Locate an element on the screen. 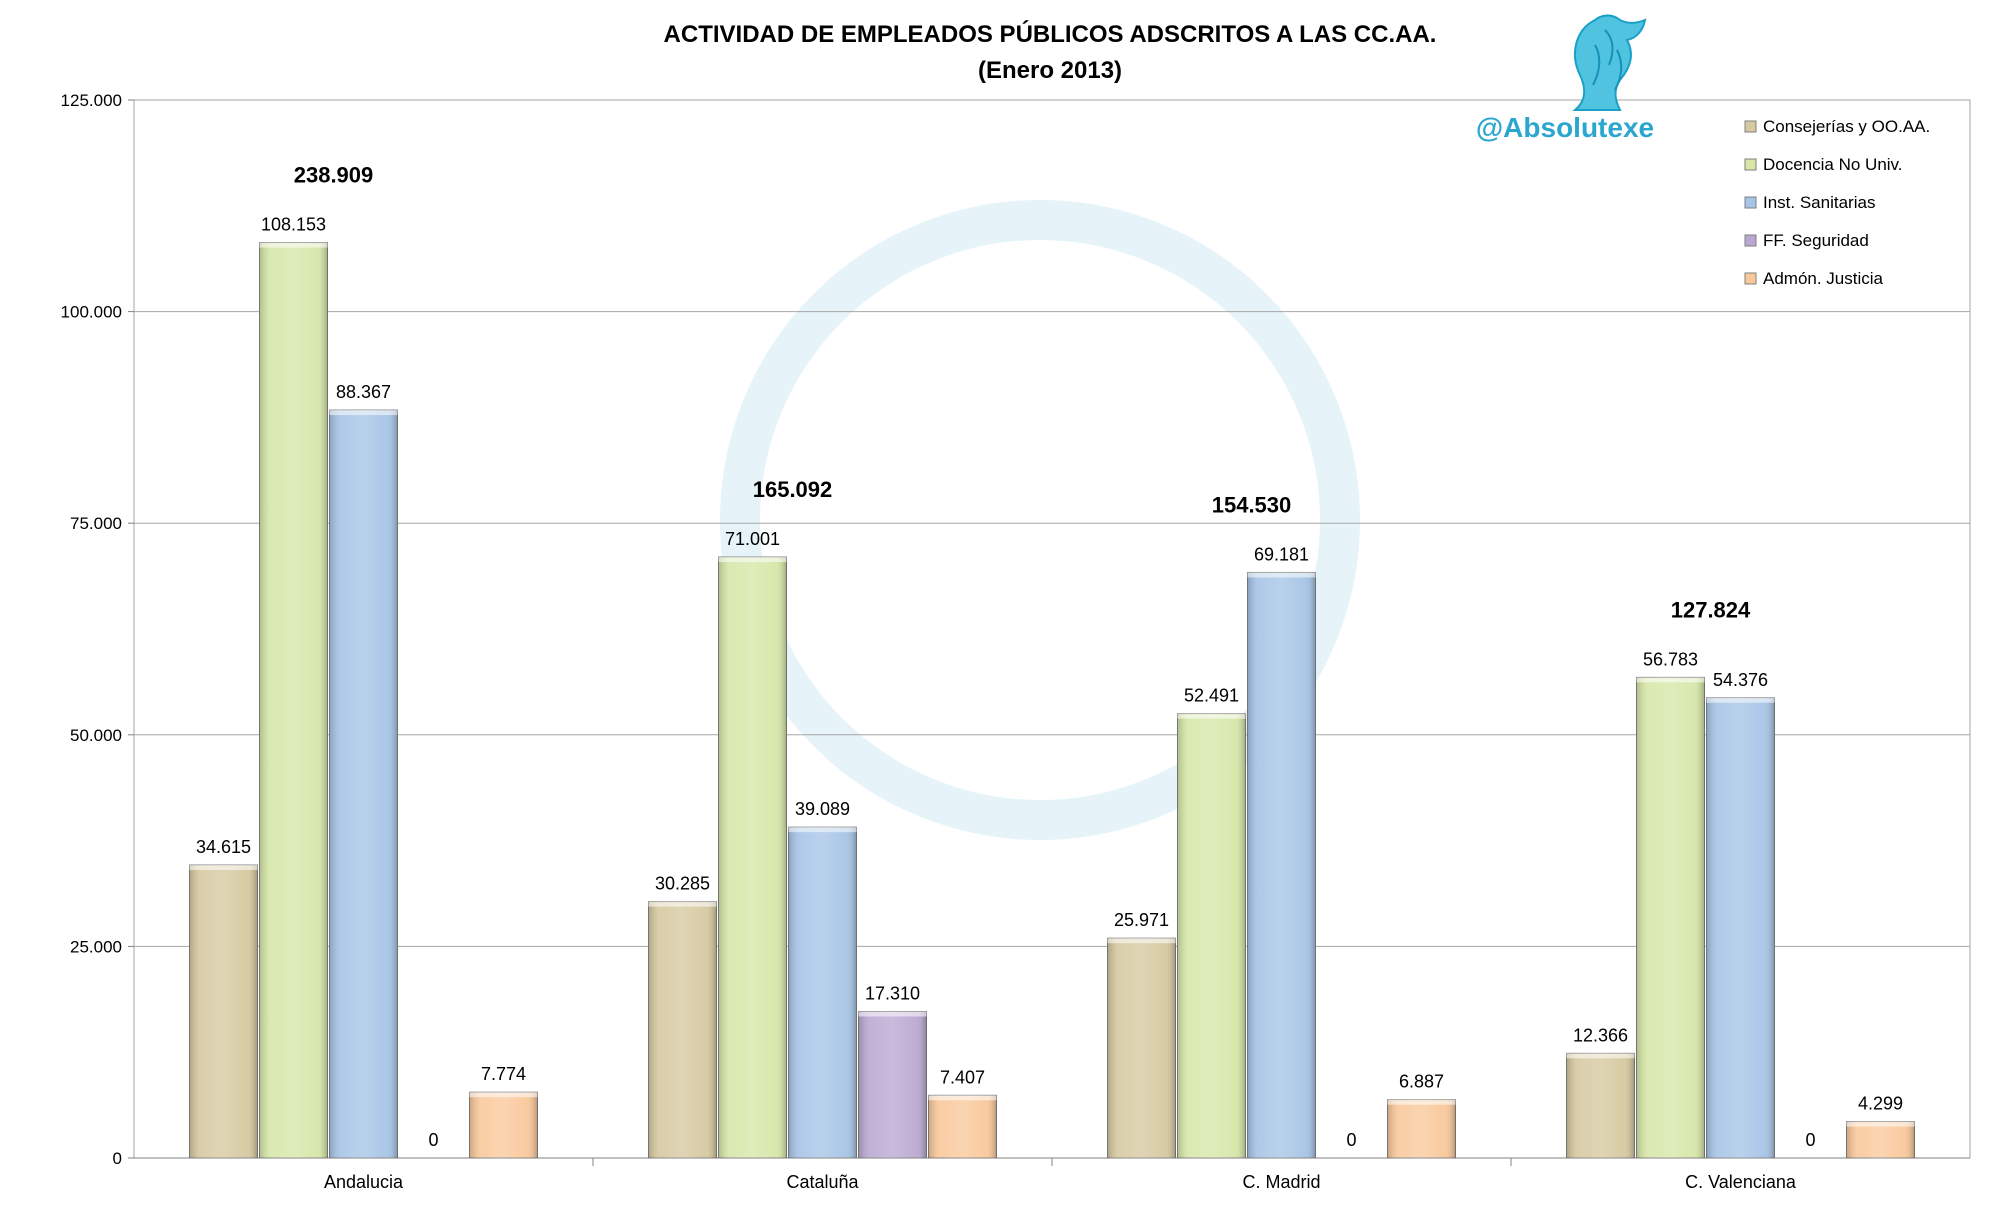 This screenshot has height=1218, width=1991. data-label: 34.615 is located at coordinates (223, 847).